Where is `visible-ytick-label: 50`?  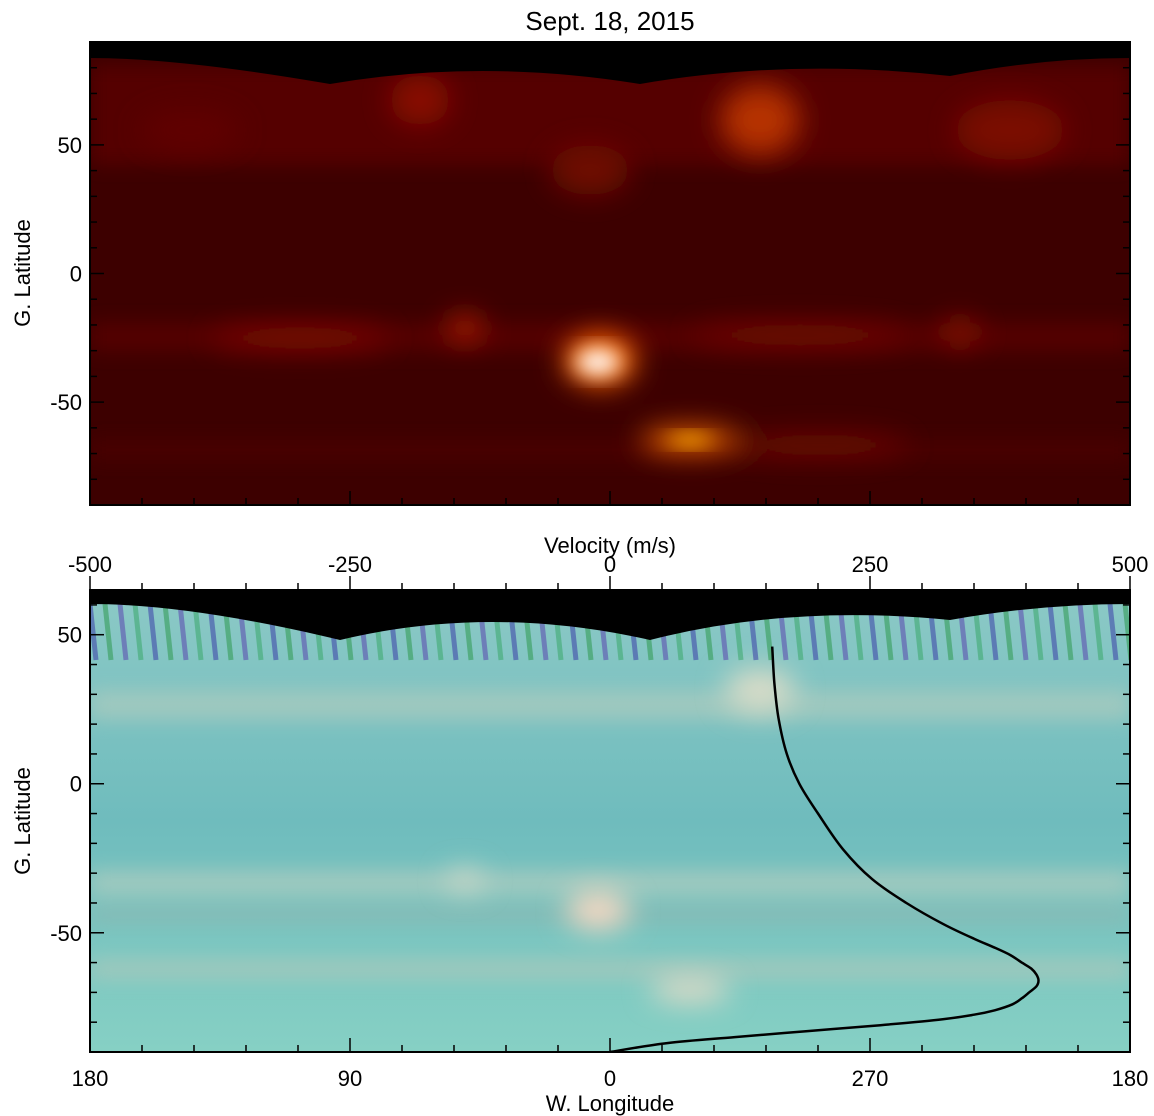 visible-ytick-label: 50 is located at coordinates (70, 635).